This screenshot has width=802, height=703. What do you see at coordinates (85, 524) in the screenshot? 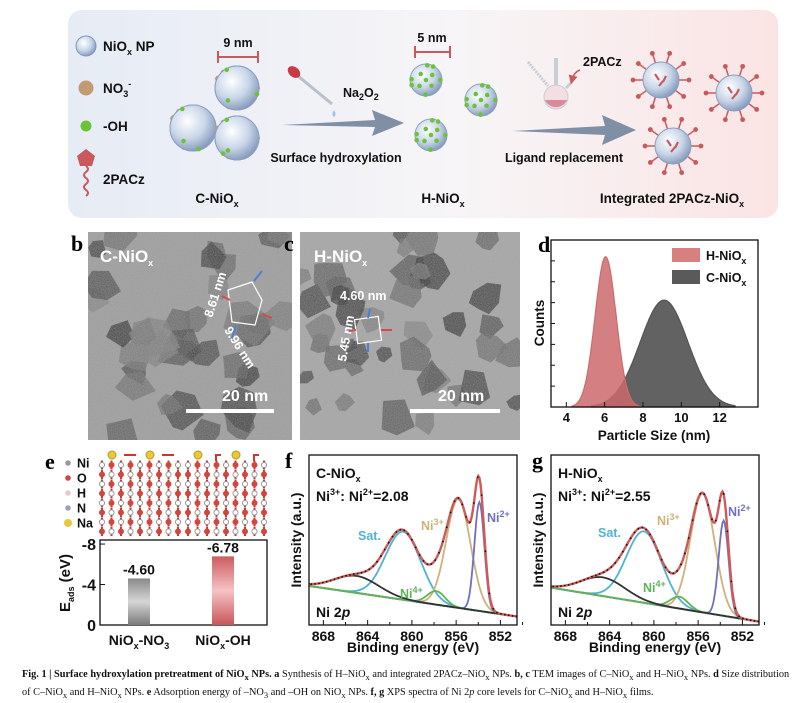
I see `legend-atom-na: Na` at bounding box center [85, 524].